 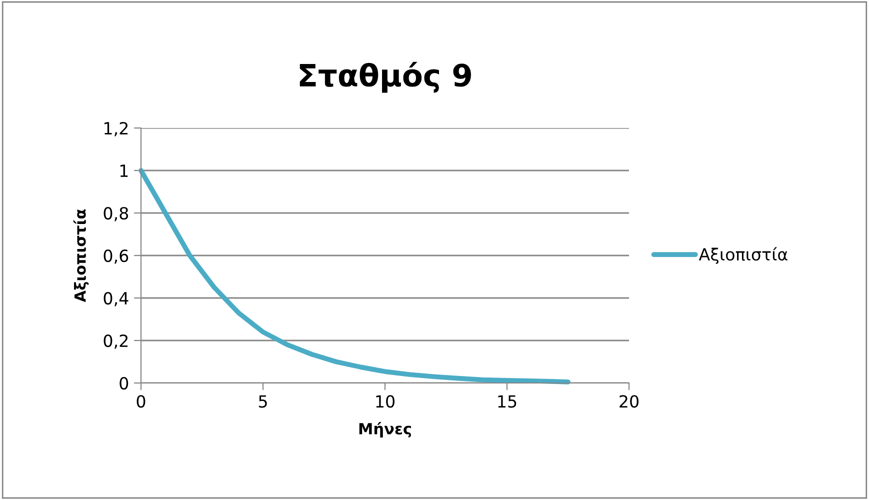 I want to click on x-tick-label: 10, so click(x=385, y=401).